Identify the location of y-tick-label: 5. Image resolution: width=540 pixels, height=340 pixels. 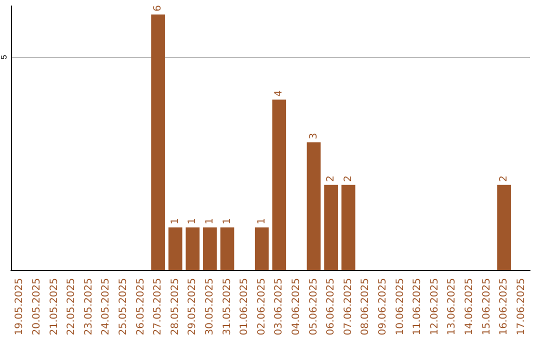
(4, 57).